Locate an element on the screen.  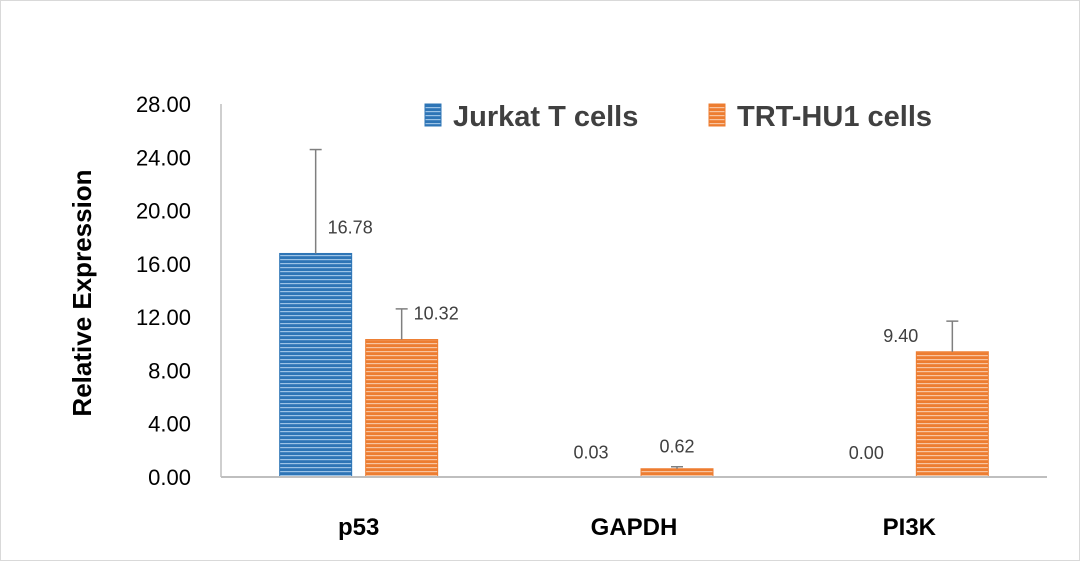
y-tick-label: 24.00 is located at coordinates (163, 157).